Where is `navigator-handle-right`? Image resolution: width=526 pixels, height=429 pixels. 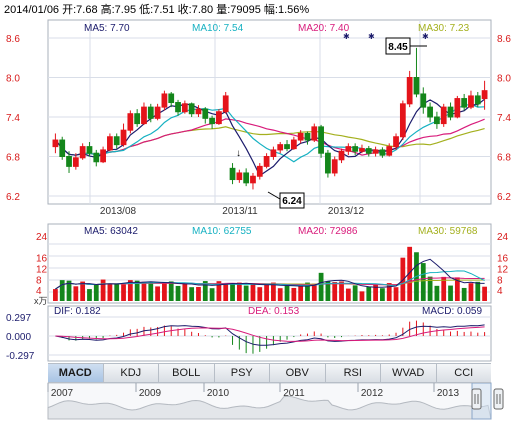
navigator-handle-right is located at coordinates (498, 399).